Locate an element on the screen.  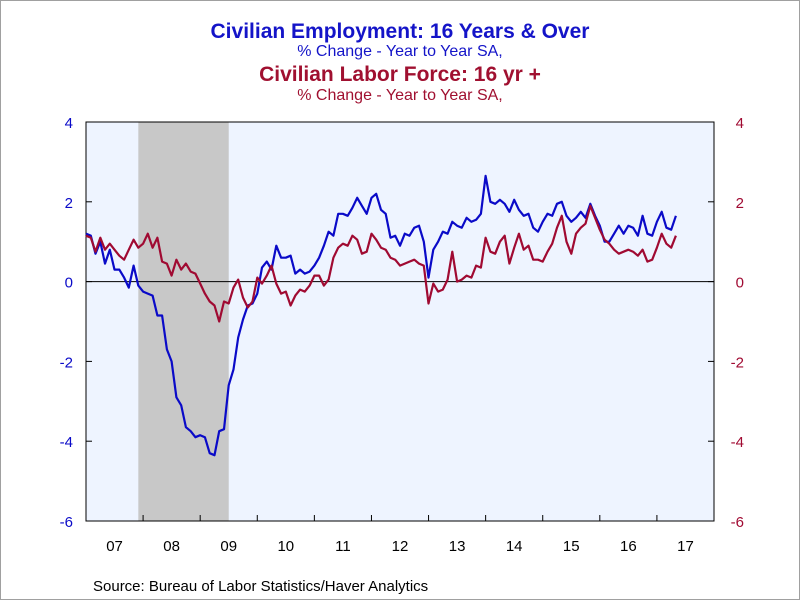
x-tick-label: 12 is located at coordinates (400, 546).